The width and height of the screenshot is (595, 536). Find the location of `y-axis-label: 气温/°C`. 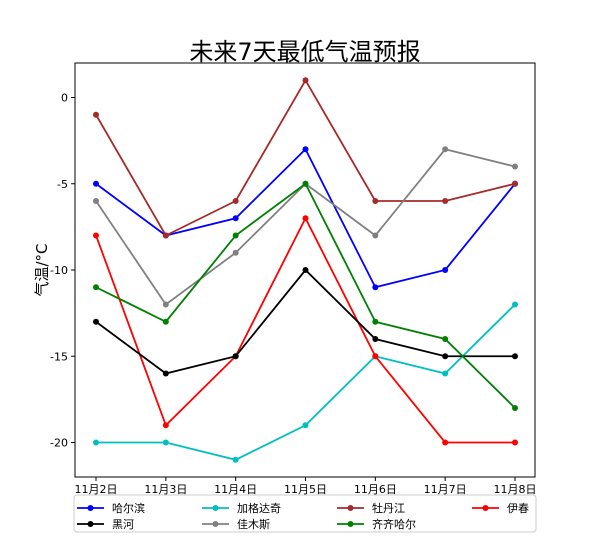

y-axis-label: 气温/°C is located at coordinates (42, 269).